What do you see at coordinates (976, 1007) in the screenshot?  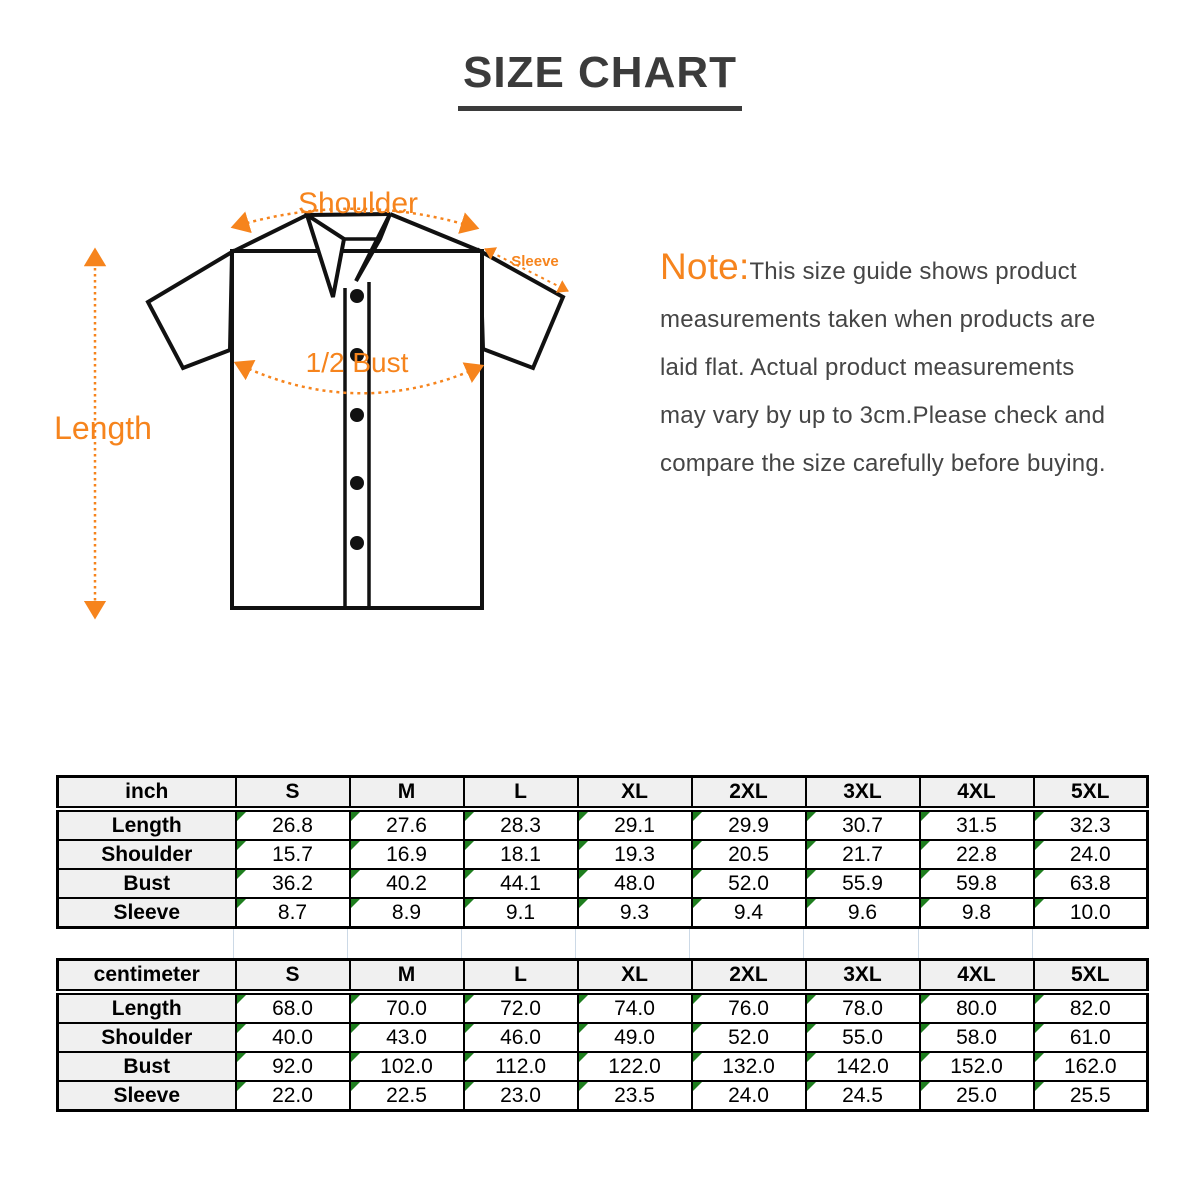 I see `measure-value-cell: 80.0` at bounding box center [976, 1007].